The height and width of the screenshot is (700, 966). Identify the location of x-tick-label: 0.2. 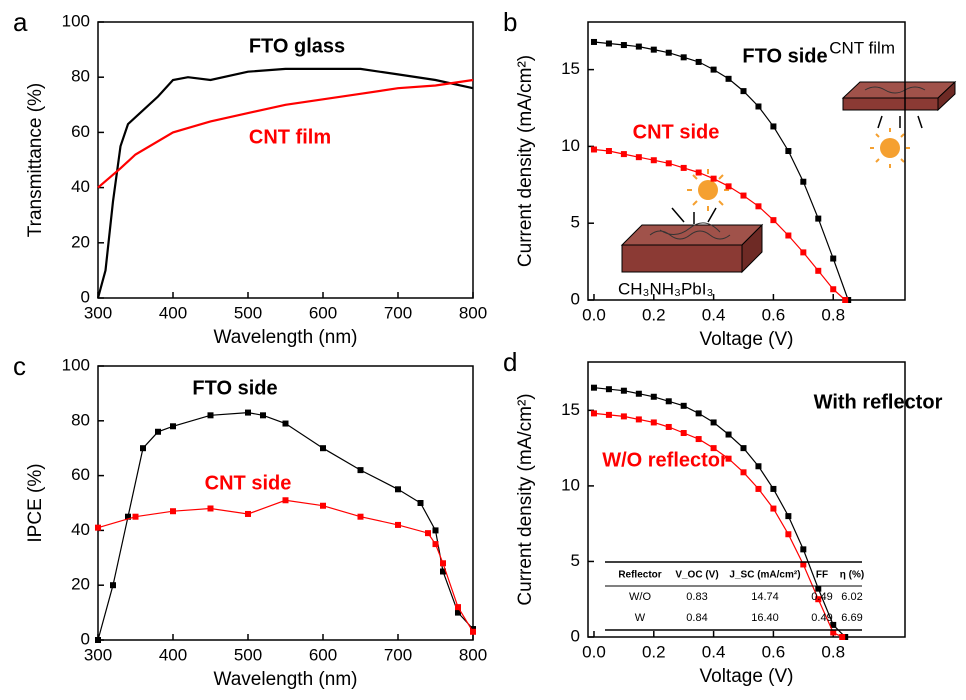
(654, 314).